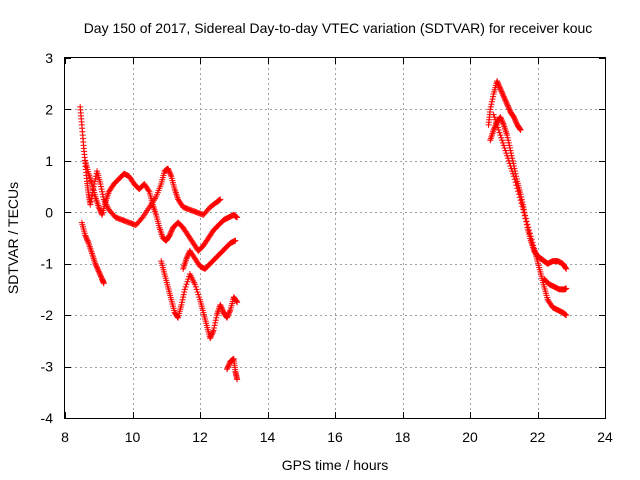 The height and width of the screenshot is (480, 640). I want to click on x-tick-labels: 8 10 12 14 16 18 20 22 24, so click(337, 437).